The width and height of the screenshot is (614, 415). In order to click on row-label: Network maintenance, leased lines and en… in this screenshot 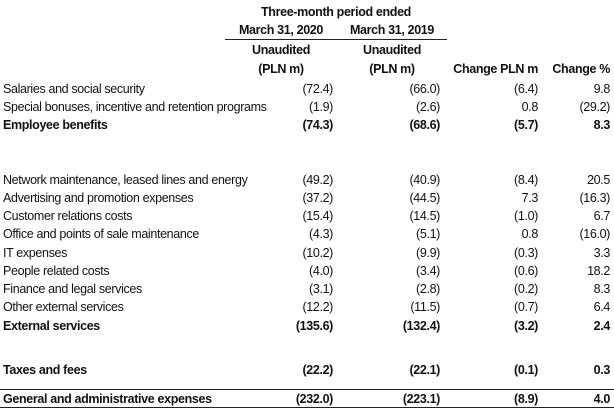, I will do `click(125, 180)`.